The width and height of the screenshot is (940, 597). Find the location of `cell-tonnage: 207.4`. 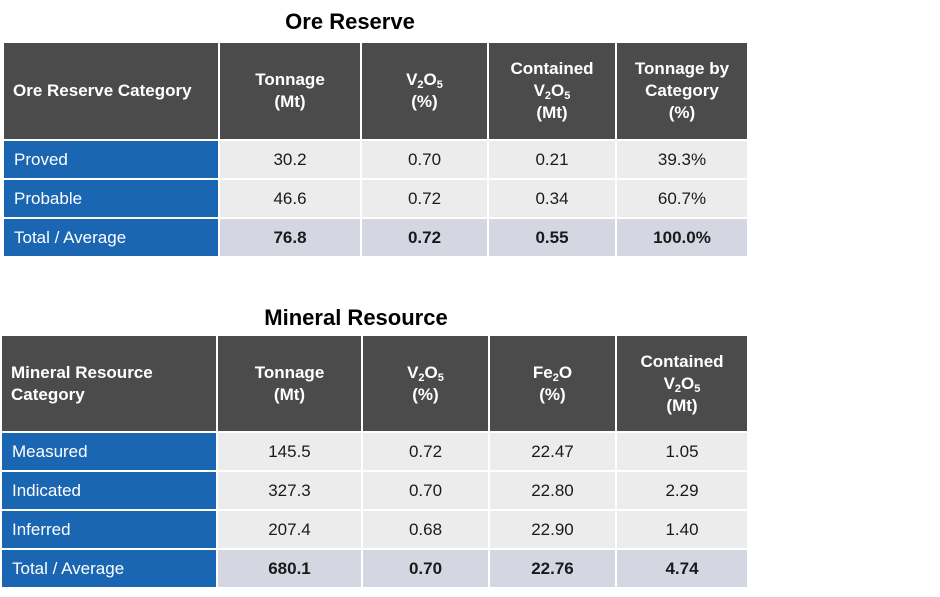

cell-tonnage: 207.4 is located at coordinates (289, 529).